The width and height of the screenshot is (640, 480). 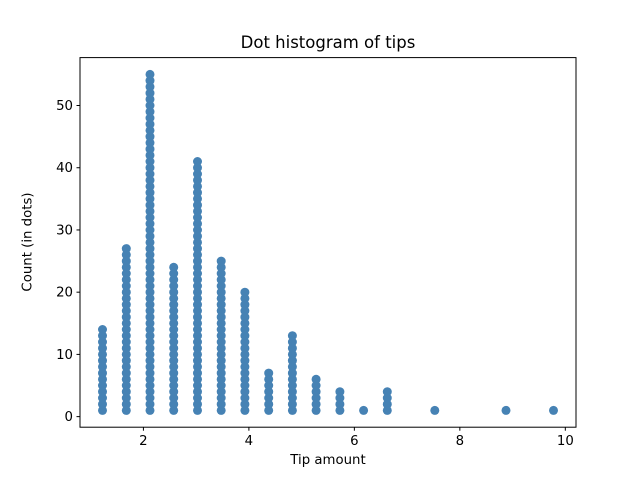 What do you see at coordinates (64, 293) in the screenshot?
I see `y-tick-label: 20` at bounding box center [64, 293].